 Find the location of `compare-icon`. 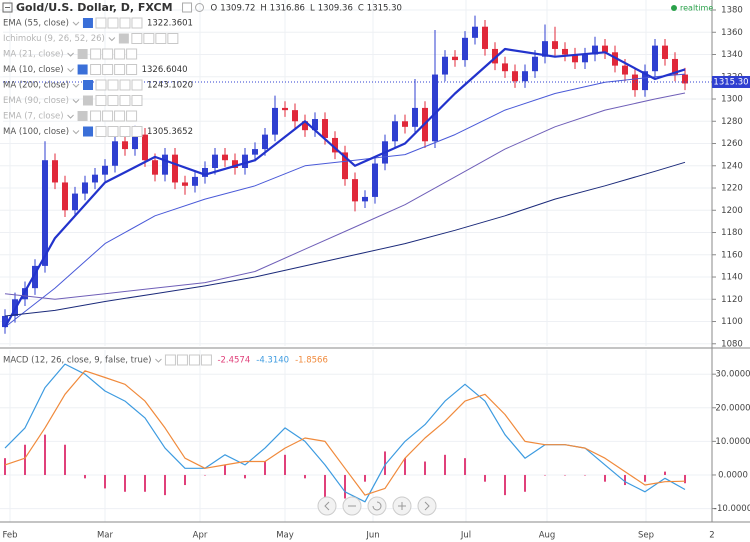

compare-icon is located at coordinates (200, 7).